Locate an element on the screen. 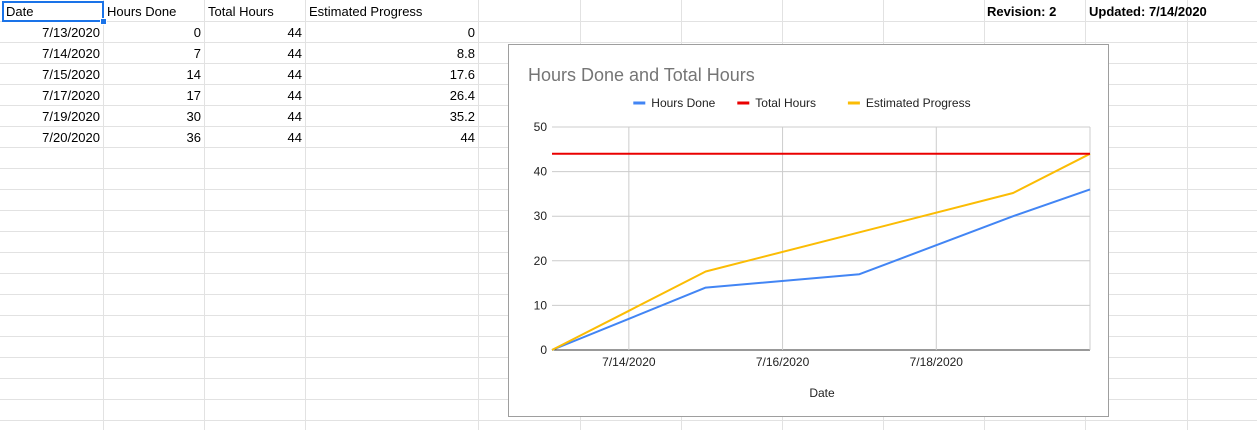 The height and width of the screenshot is (430, 1257). selection-fill-handle is located at coordinates (103, 21).